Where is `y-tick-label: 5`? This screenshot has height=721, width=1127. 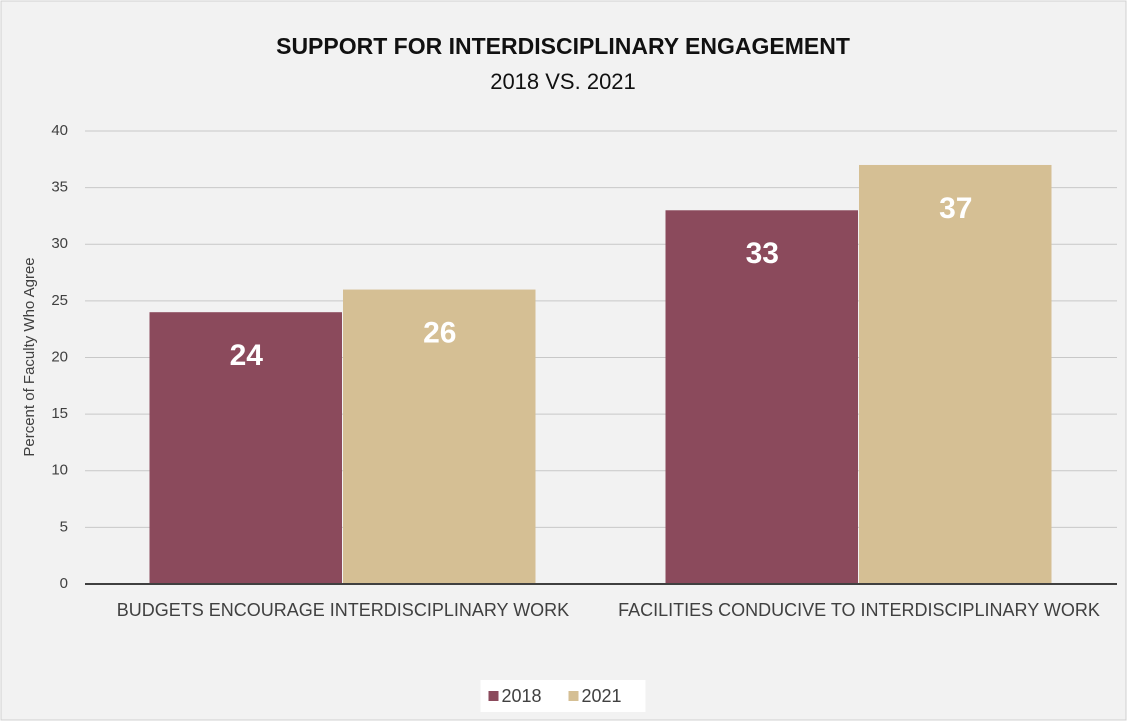 y-tick-label: 5 is located at coordinates (64, 526).